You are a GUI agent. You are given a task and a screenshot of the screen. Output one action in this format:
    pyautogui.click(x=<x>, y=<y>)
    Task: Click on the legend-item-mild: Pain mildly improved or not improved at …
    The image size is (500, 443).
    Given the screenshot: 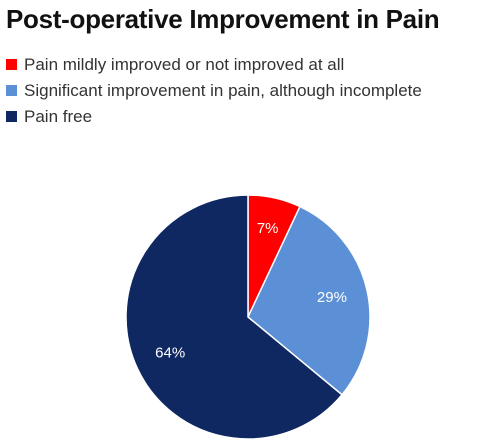 What is the action you would take?
    pyautogui.click(x=214, y=64)
    